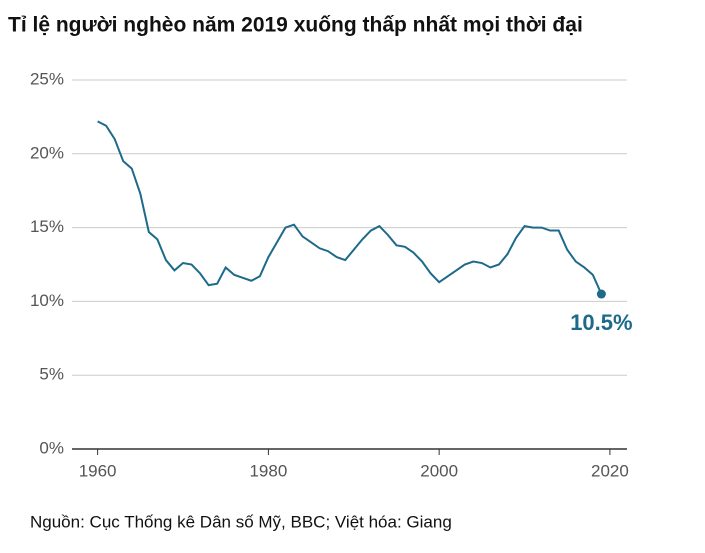 The width and height of the screenshot is (705, 553). What do you see at coordinates (51, 374) in the screenshot?
I see `y-tick-label: 5%` at bounding box center [51, 374].